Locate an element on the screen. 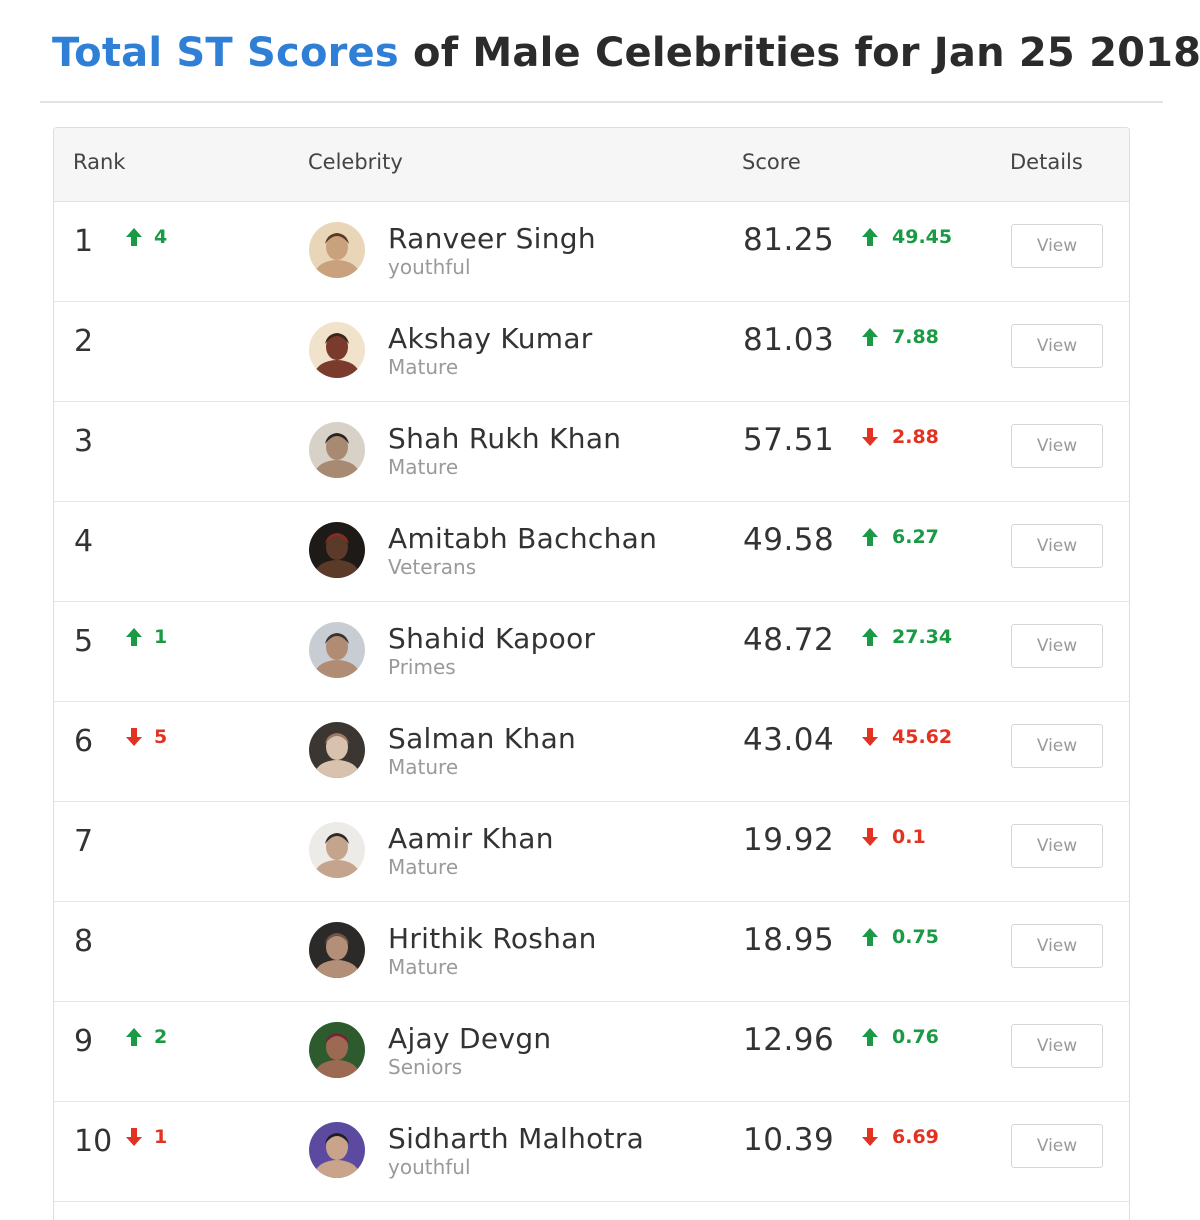 The width and height of the screenshot is (1200, 1220). score-change: 2.88 is located at coordinates (899, 437).